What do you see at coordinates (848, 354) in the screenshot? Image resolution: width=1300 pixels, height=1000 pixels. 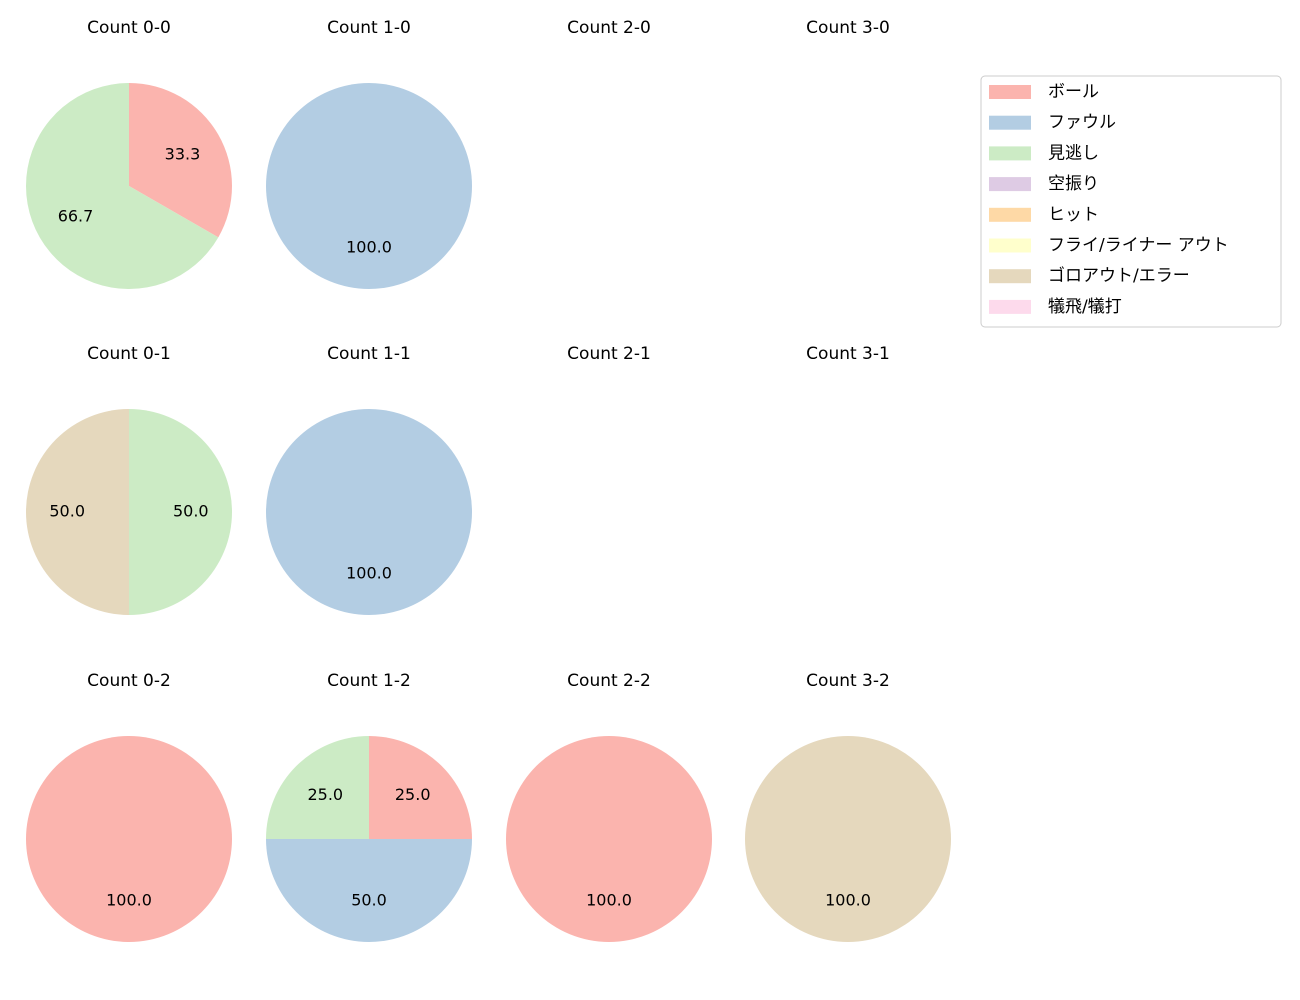 I see `chart-title: Count 3-1` at bounding box center [848, 354].